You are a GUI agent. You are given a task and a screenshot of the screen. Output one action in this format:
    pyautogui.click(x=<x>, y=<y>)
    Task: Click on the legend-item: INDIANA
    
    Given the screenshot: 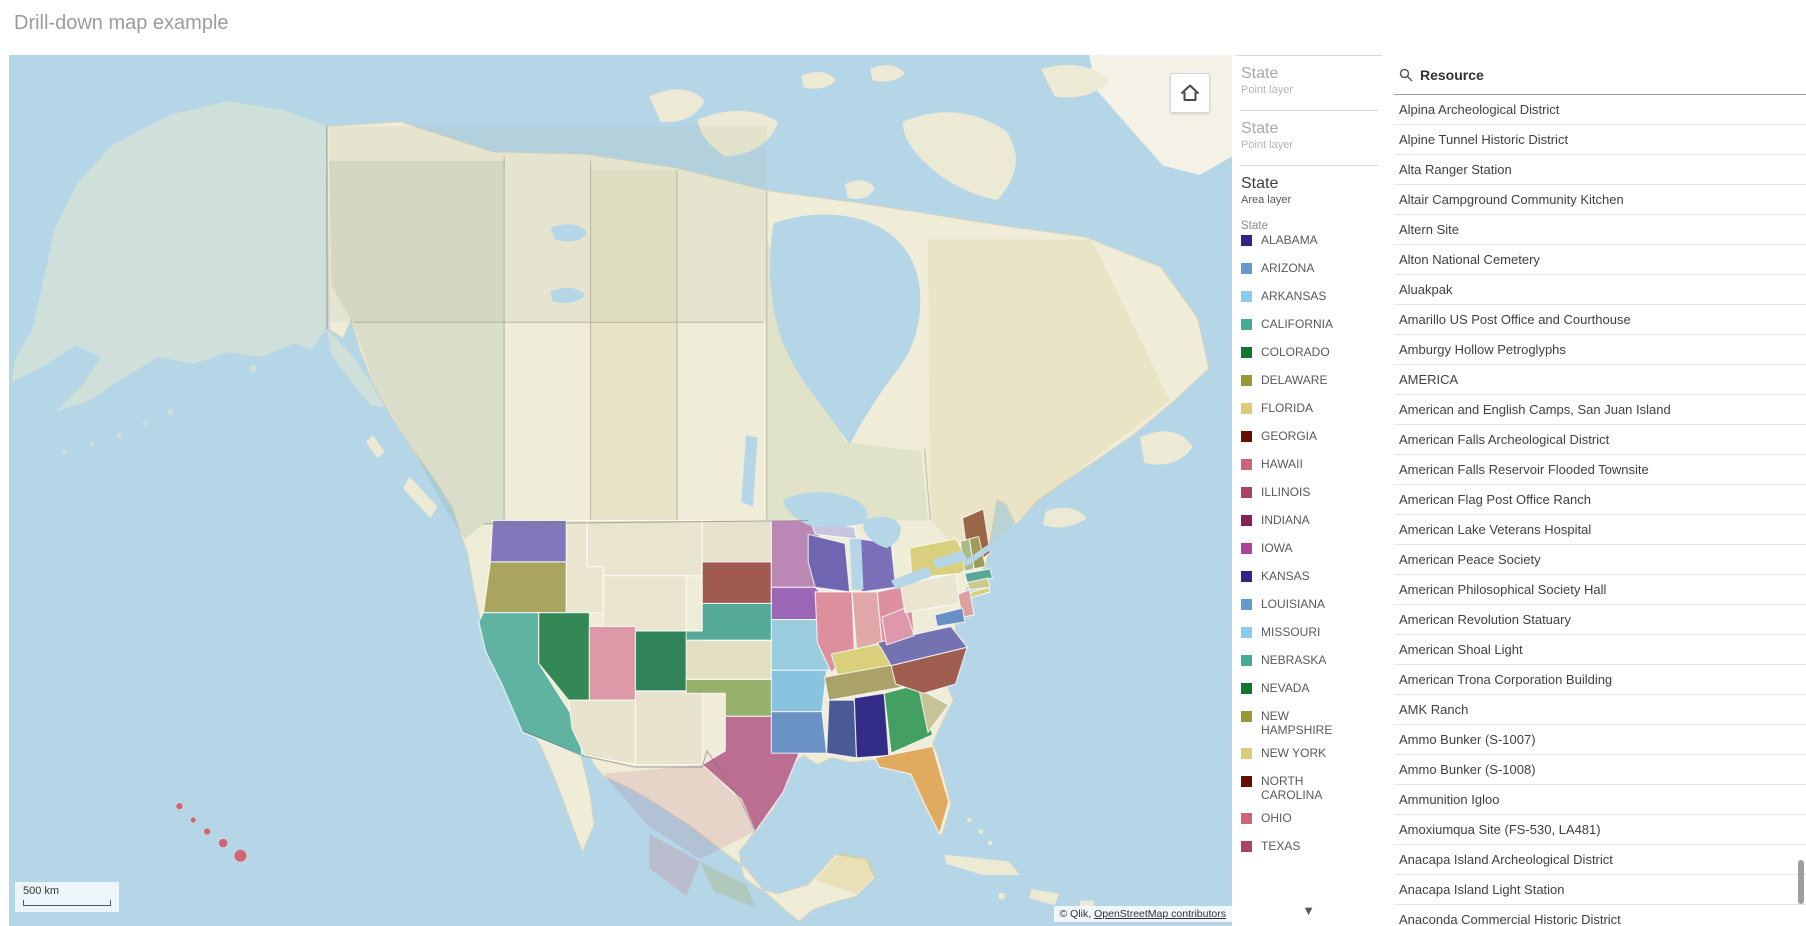 What is the action you would take?
    pyautogui.click(x=1309, y=522)
    